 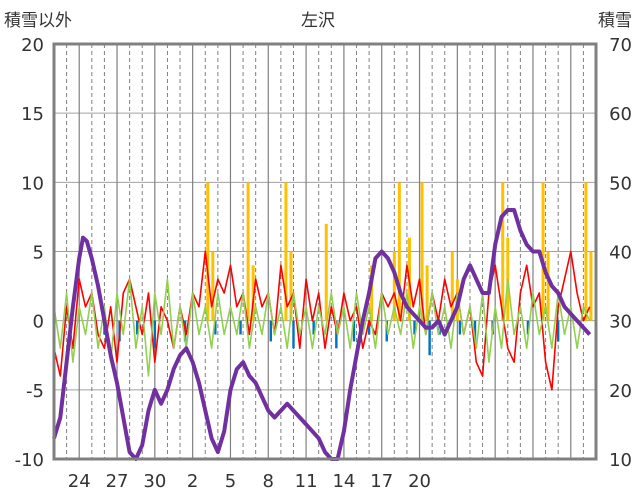 I want to click on y-left-tick-label: 5, so click(x=38, y=253).